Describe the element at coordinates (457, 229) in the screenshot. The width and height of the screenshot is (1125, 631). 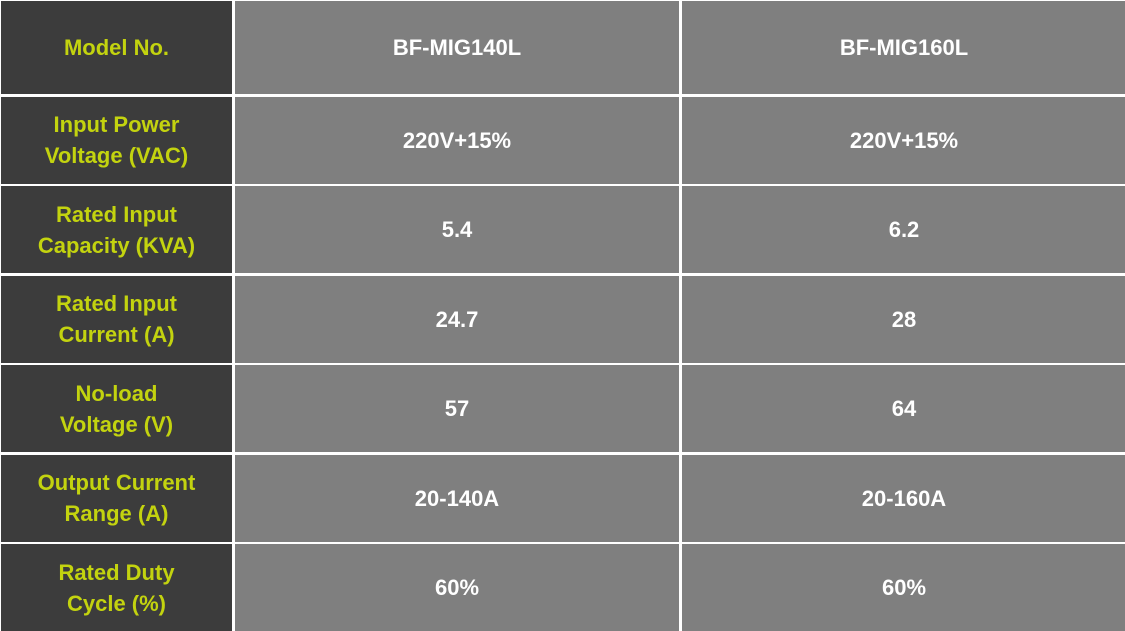
I see `table-cell: 5.4` at that location.